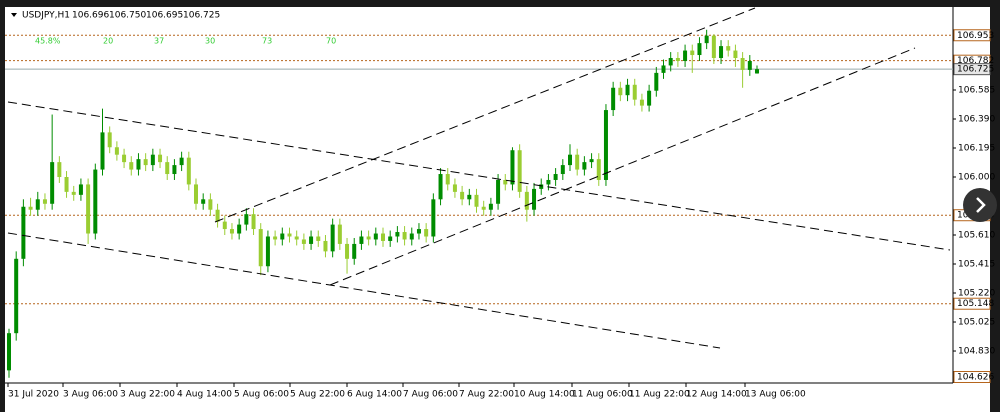  Describe the element at coordinates (374, 395) in the screenshot. I see `x-tick-label: 6 Aug 14:00` at that location.